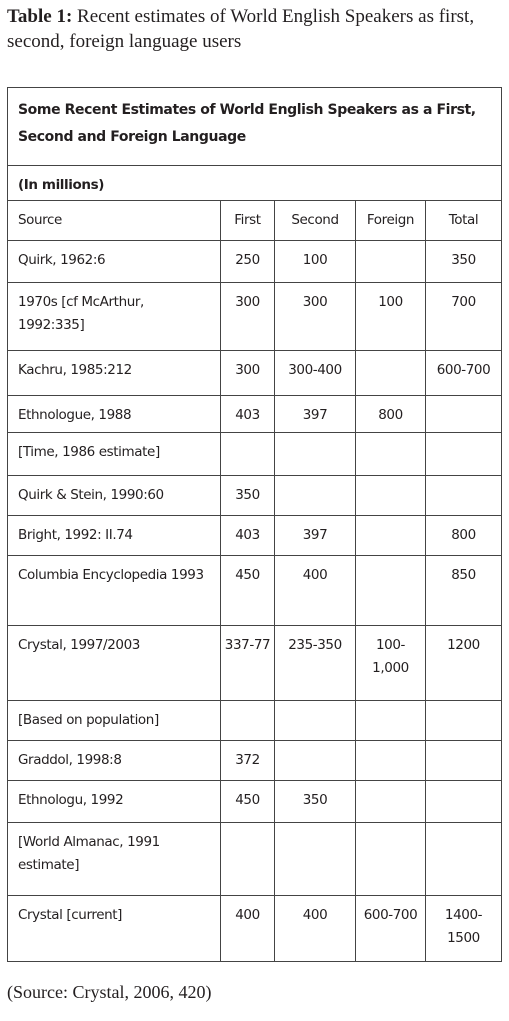  I want to click on data-row: Graddol, 1998:8 372, so click(254, 760).